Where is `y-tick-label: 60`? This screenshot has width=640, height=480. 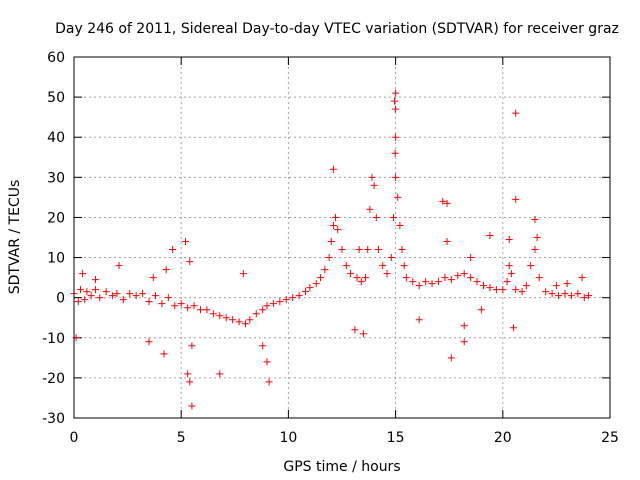
y-tick-label: 60 is located at coordinates (56, 58).